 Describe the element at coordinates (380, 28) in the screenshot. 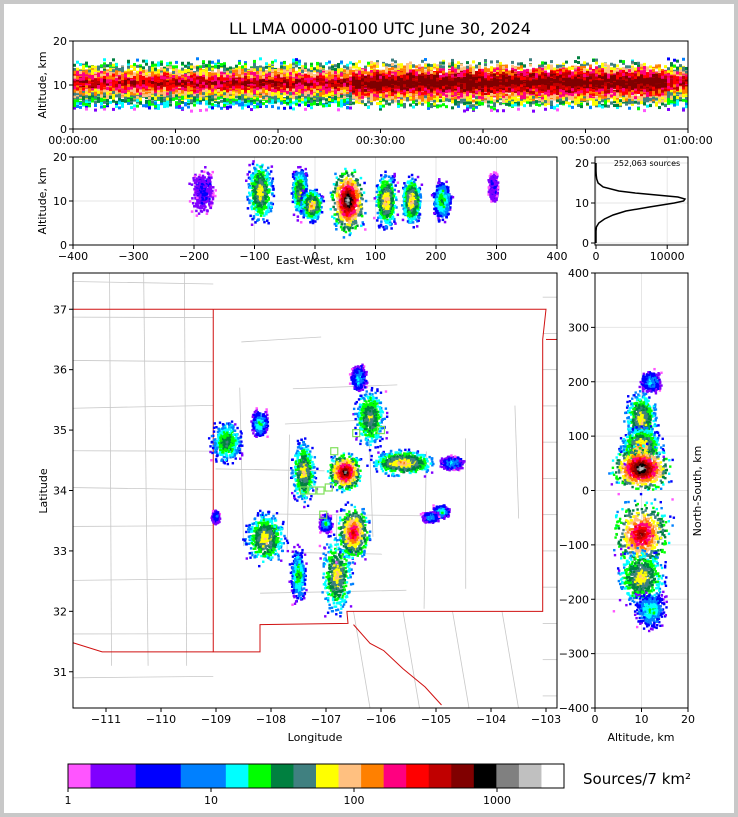

I see `figure-title: LL LMA 0000-0100 UTC June 30, 2024` at that location.